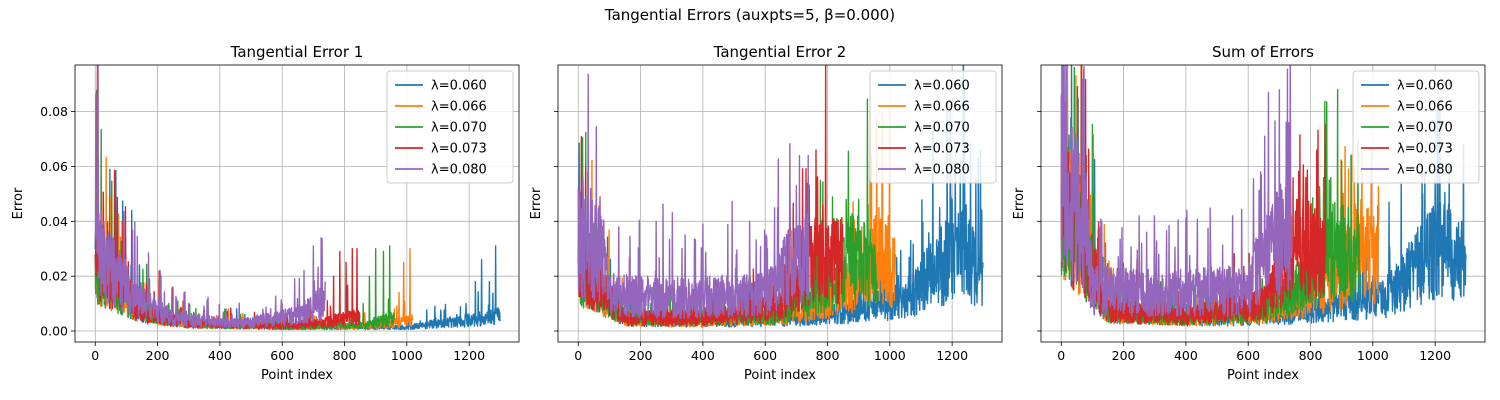 The image size is (1500, 400). Describe the element at coordinates (1263, 52) in the screenshot. I see `subplot-title: Sum of Errors` at that location.